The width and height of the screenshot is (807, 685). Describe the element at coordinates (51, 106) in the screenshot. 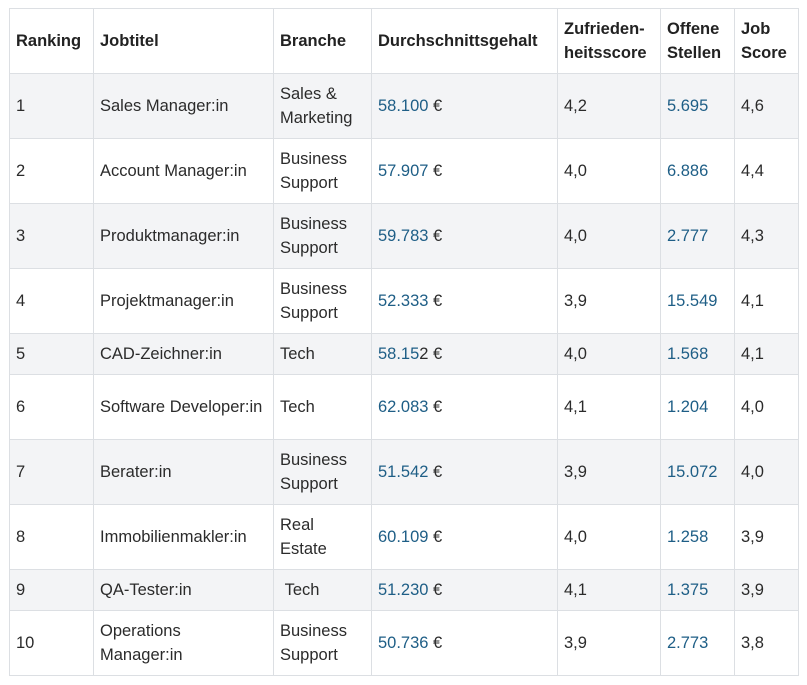

I see `cell-rank: 1` at that location.